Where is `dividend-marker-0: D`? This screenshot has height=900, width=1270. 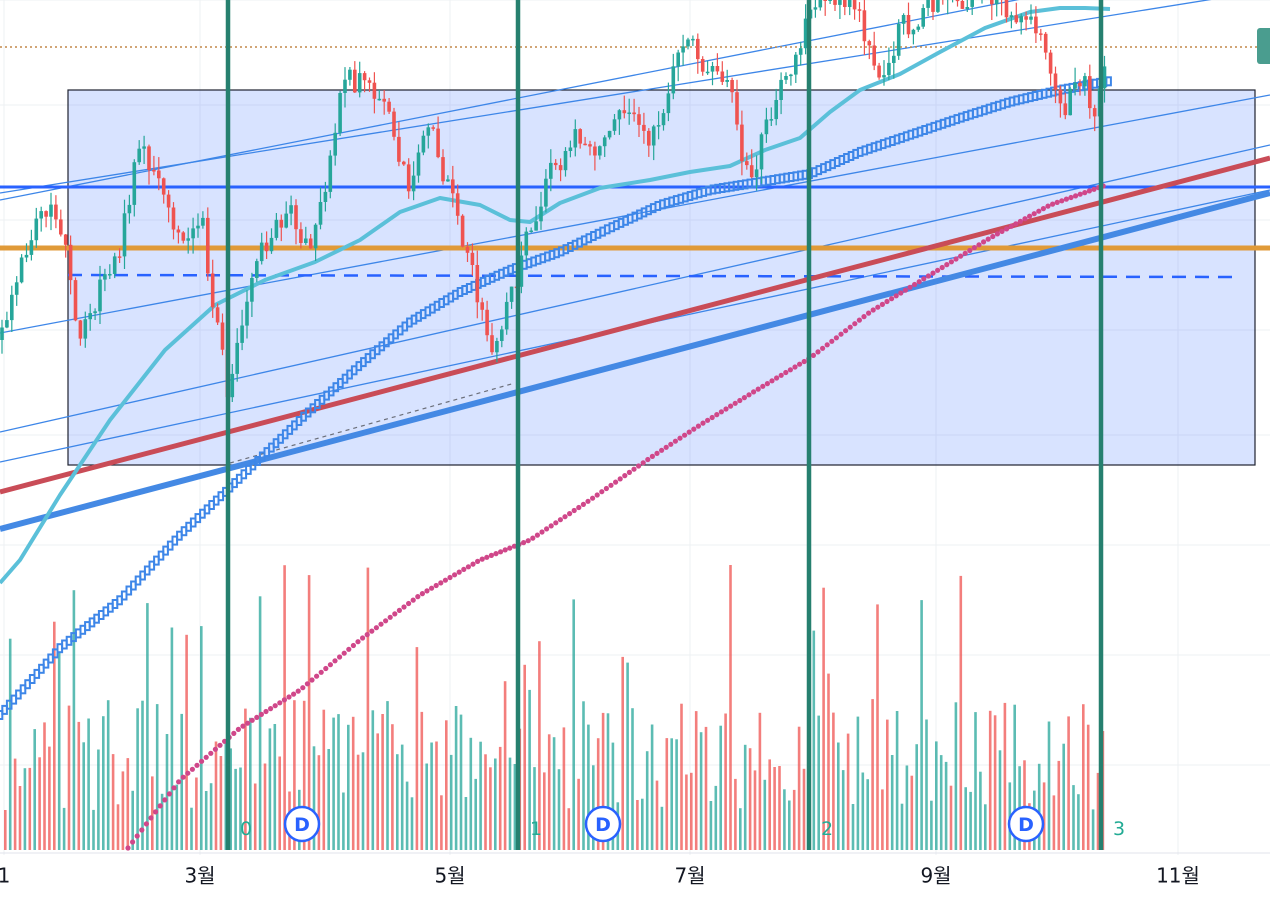
dividend-marker-0: D is located at coordinates (302, 824).